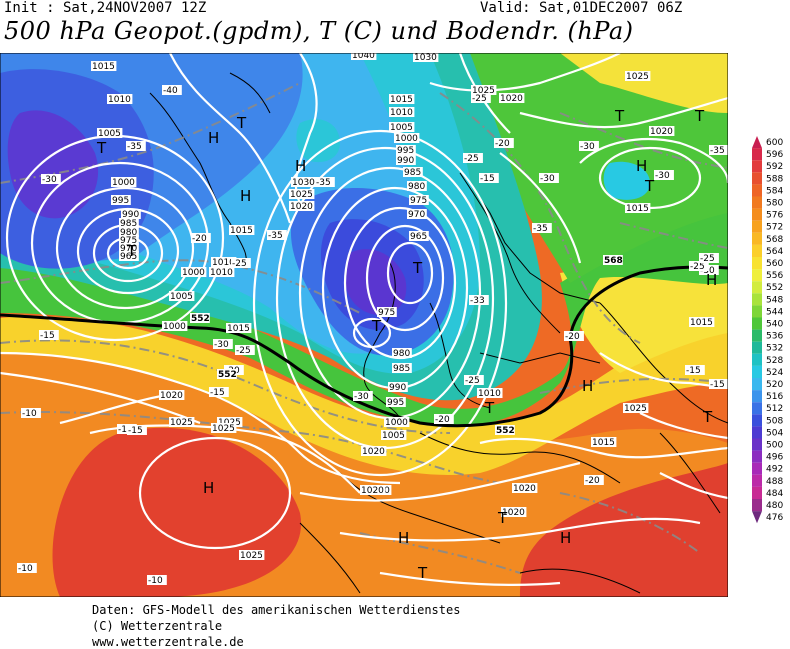 The height and width of the screenshot is (649, 790). I want to click on isobar-label: 965, so click(418, 237).